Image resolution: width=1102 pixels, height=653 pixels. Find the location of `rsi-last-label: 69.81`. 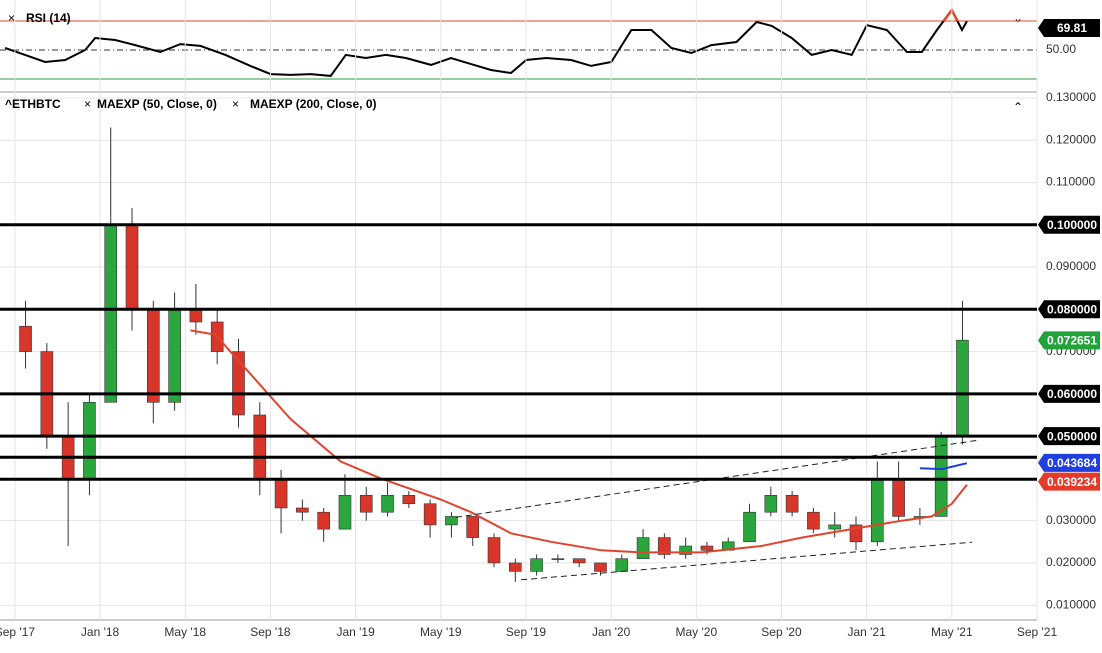

rsi-last-label: 69.81 is located at coordinates (1072, 28).